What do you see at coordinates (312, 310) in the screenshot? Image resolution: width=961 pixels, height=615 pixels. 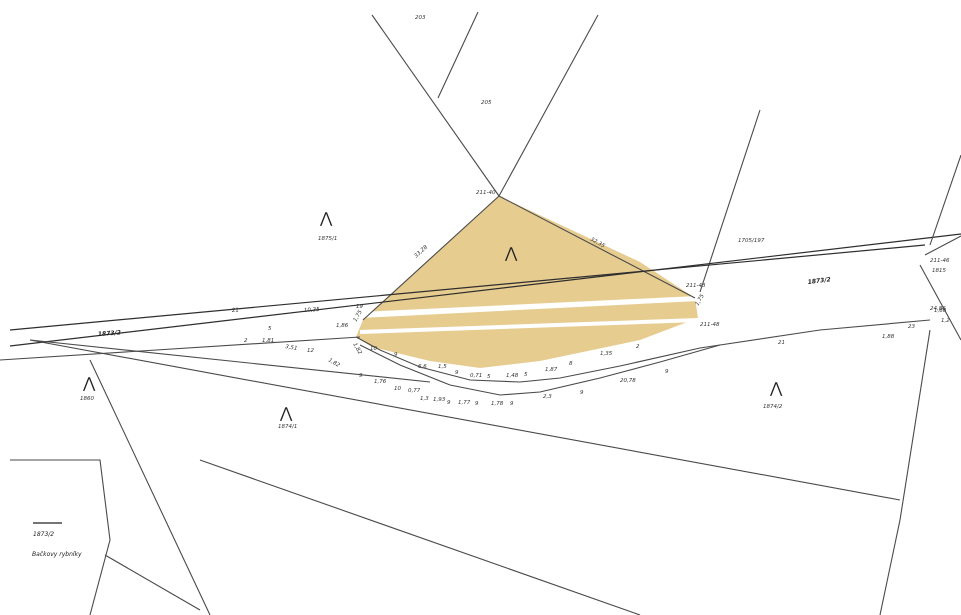 I see `distance-label: 10,35` at bounding box center [312, 310].